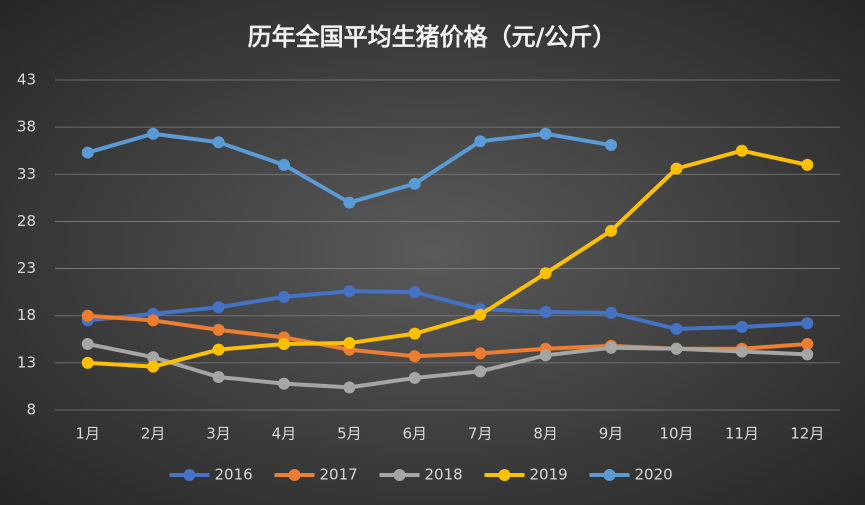 The image size is (865, 505). What do you see at coordinates (742, 434) in the screenshot?
I see `x-tick-label: 11月` at bounding box center [742, 434].